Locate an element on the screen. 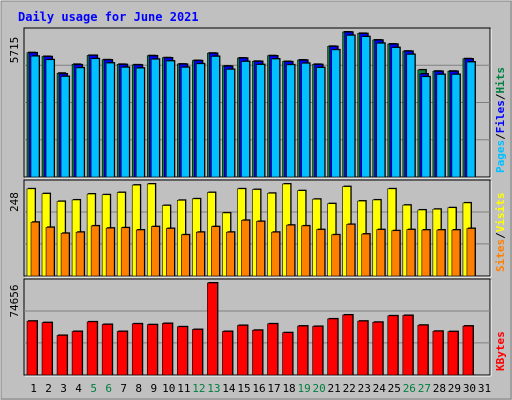  legend-hits: Hits is located at coordinates (500, 80).